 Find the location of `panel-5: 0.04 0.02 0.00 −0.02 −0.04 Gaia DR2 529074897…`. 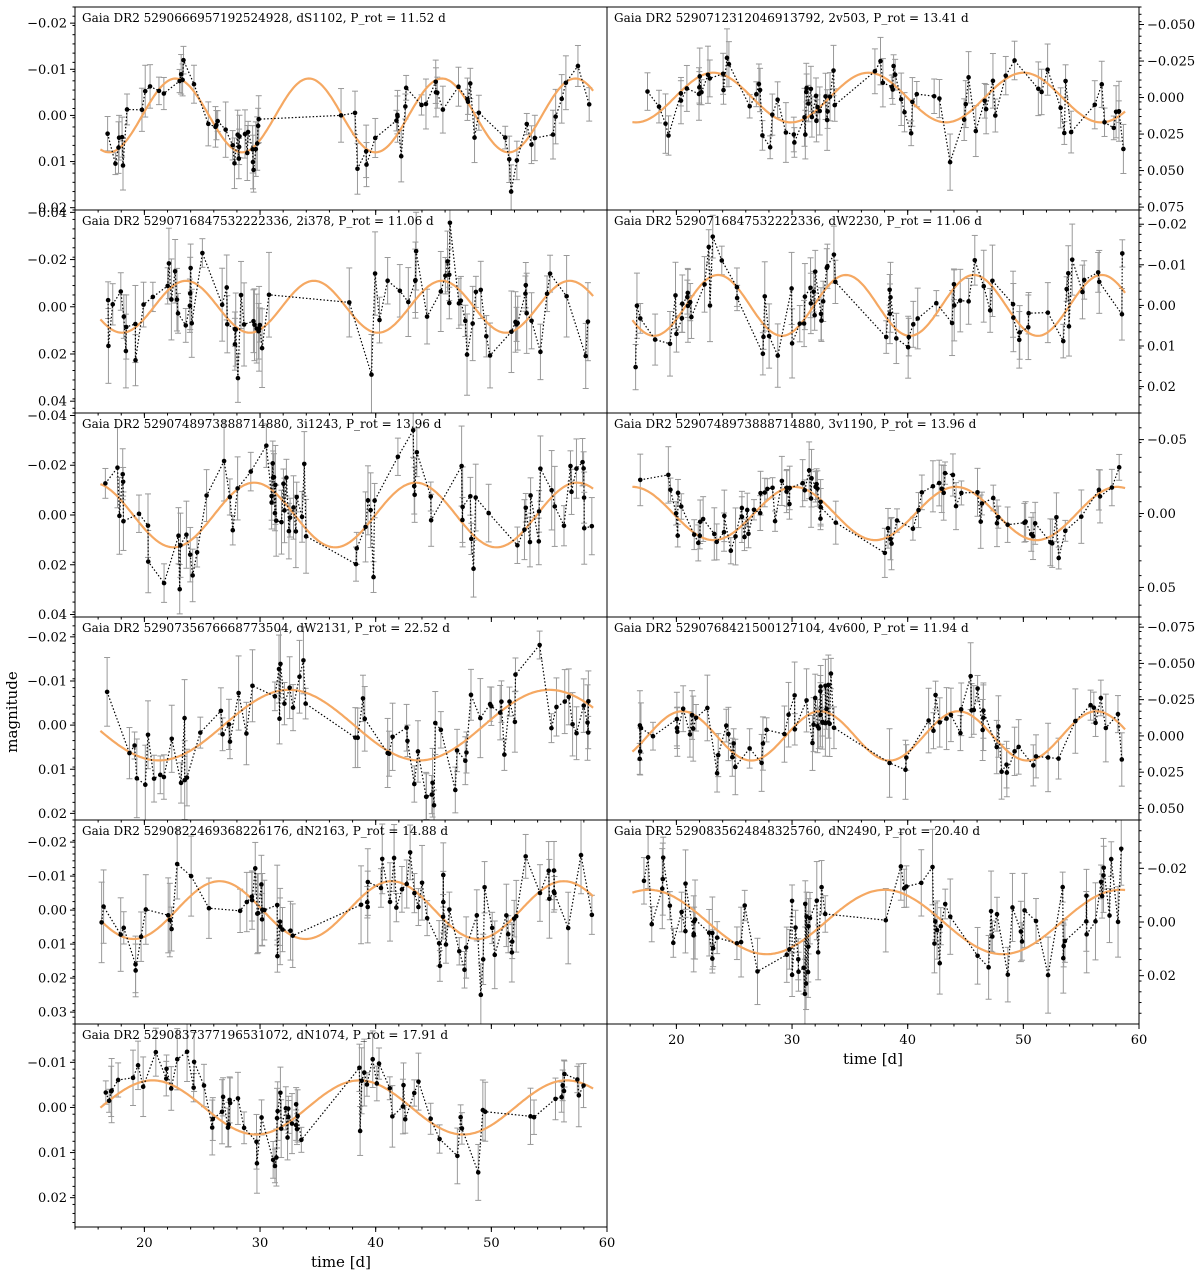

panel-5: 0.04 0.02 0.00 −0.02 −0.04 Gaia DR2 529074897… is located at coordinates (317, 516).